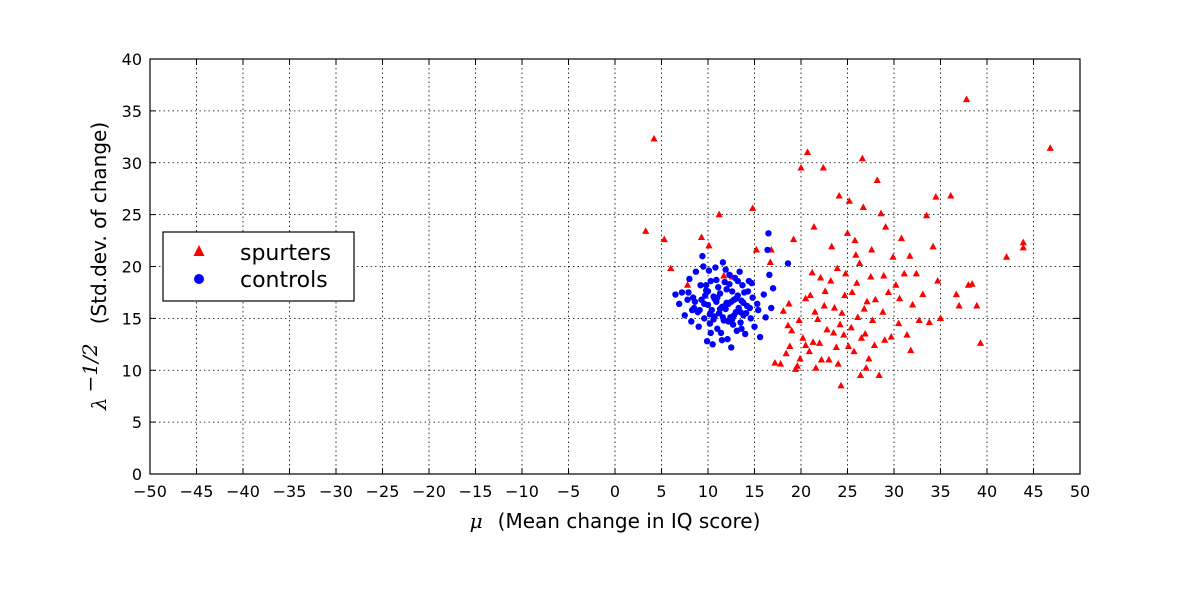 The width and height of the screenshot is (1200, 594). Describe the element at coordinates (1080, 491) in the screenshot. I see `x-tick-label: 50` at that location.